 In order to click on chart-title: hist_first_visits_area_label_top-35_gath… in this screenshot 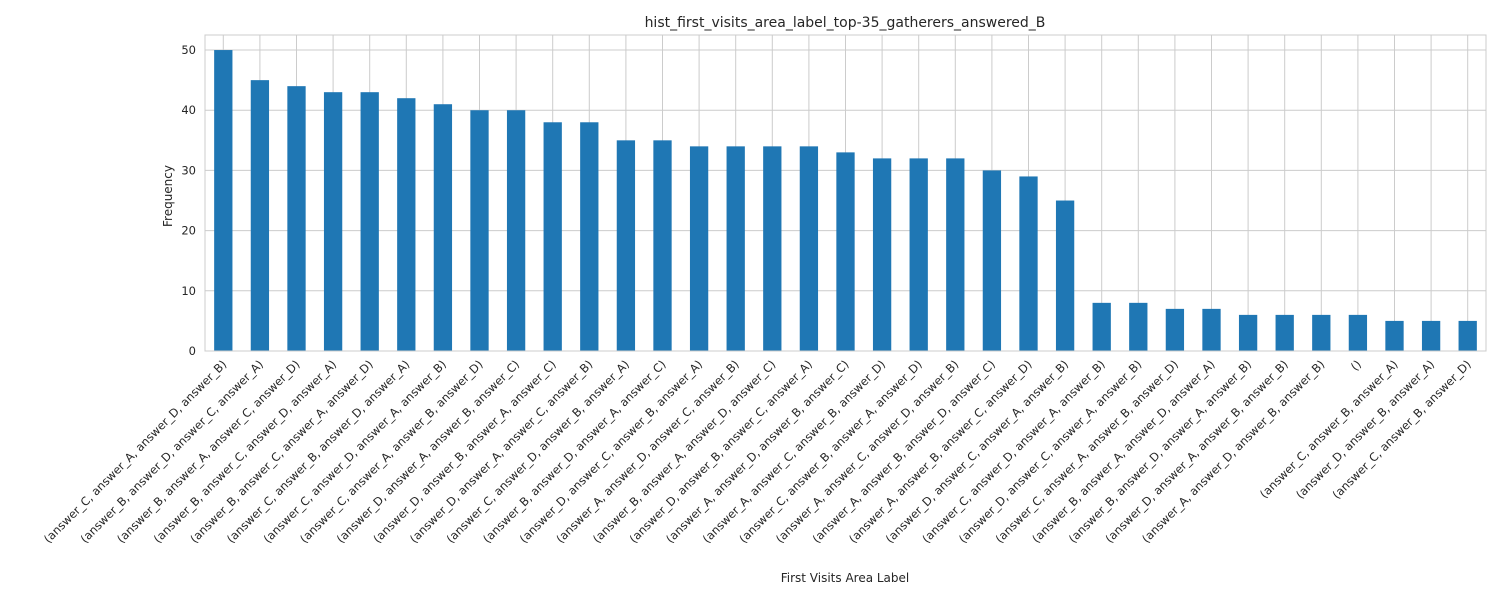, I will do `click(845, 23)`.